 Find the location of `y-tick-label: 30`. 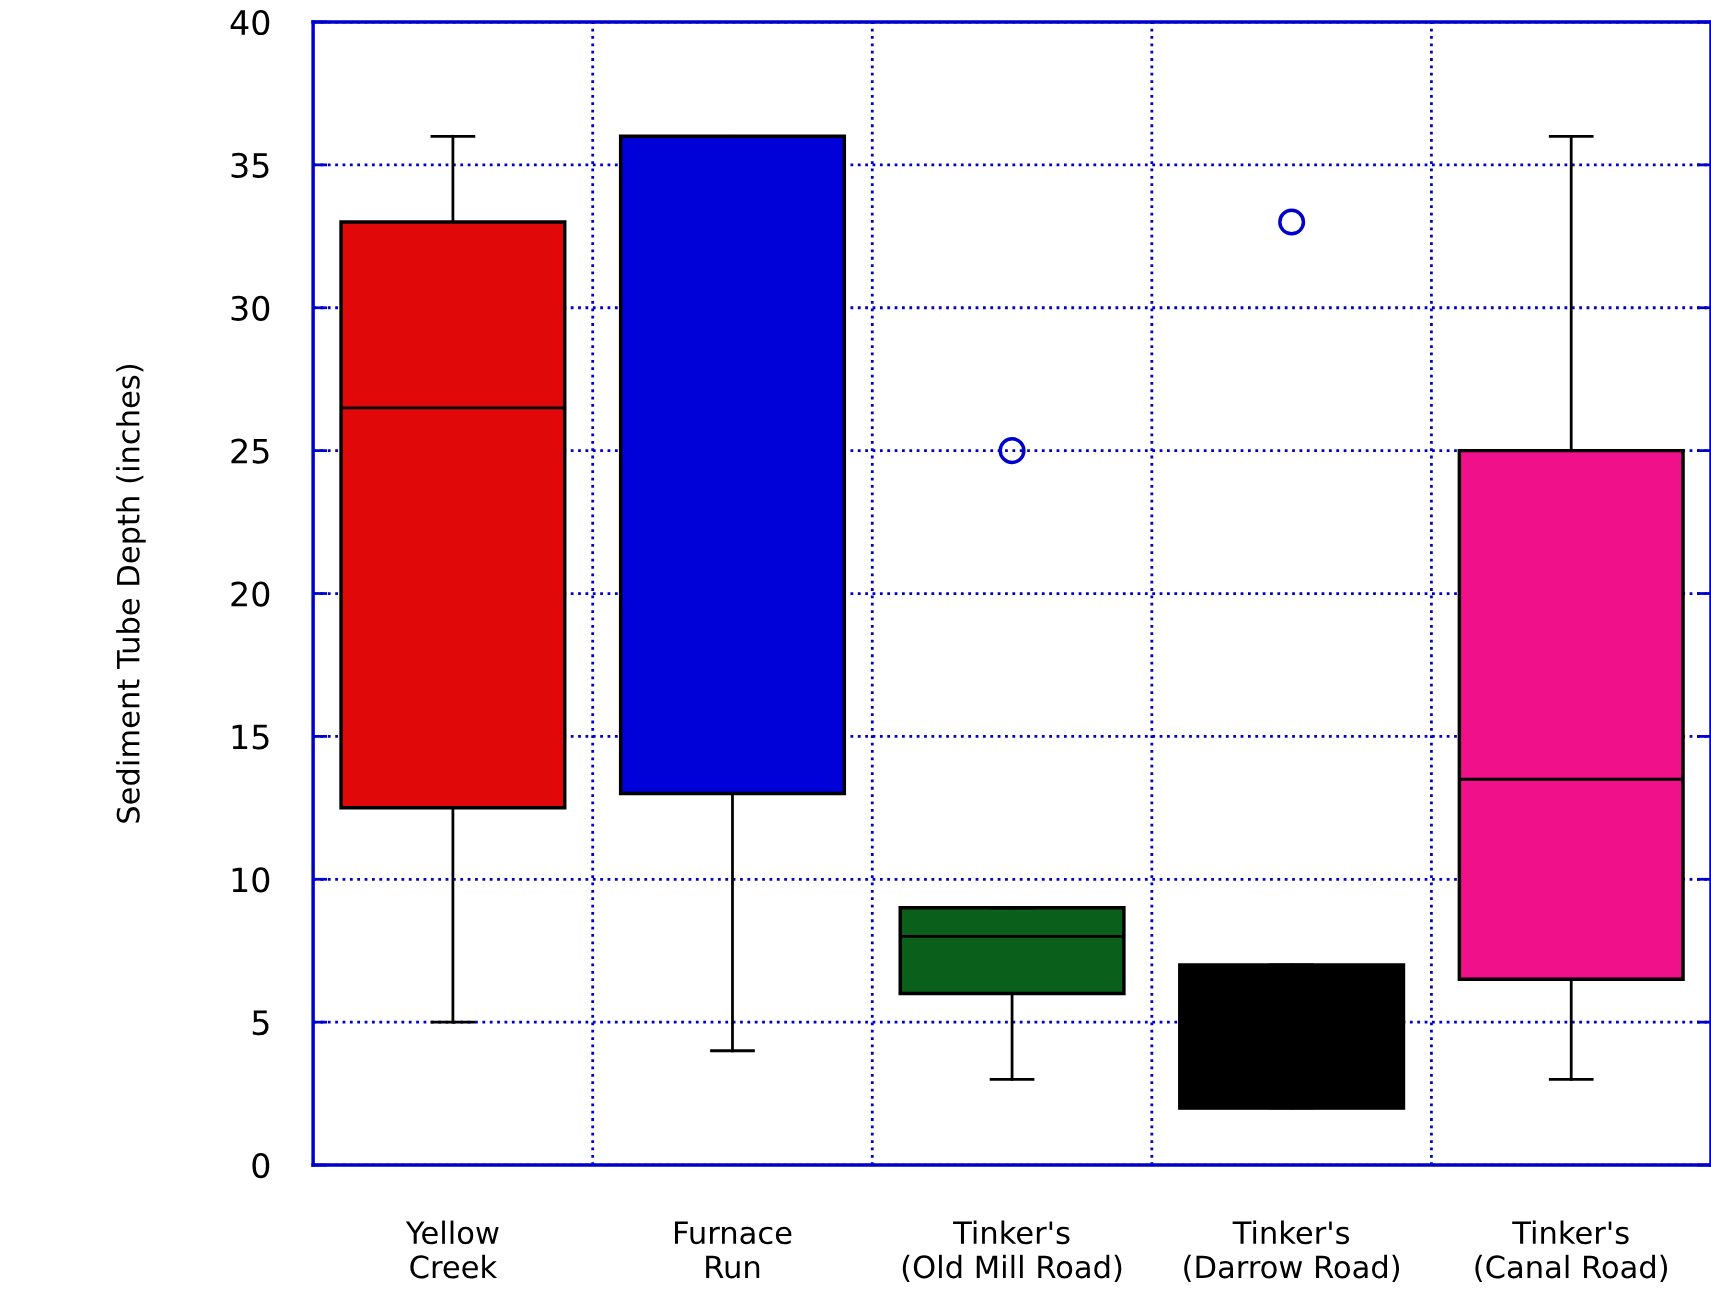

y-tick-label: 30 is located at coordinates (250, 308).